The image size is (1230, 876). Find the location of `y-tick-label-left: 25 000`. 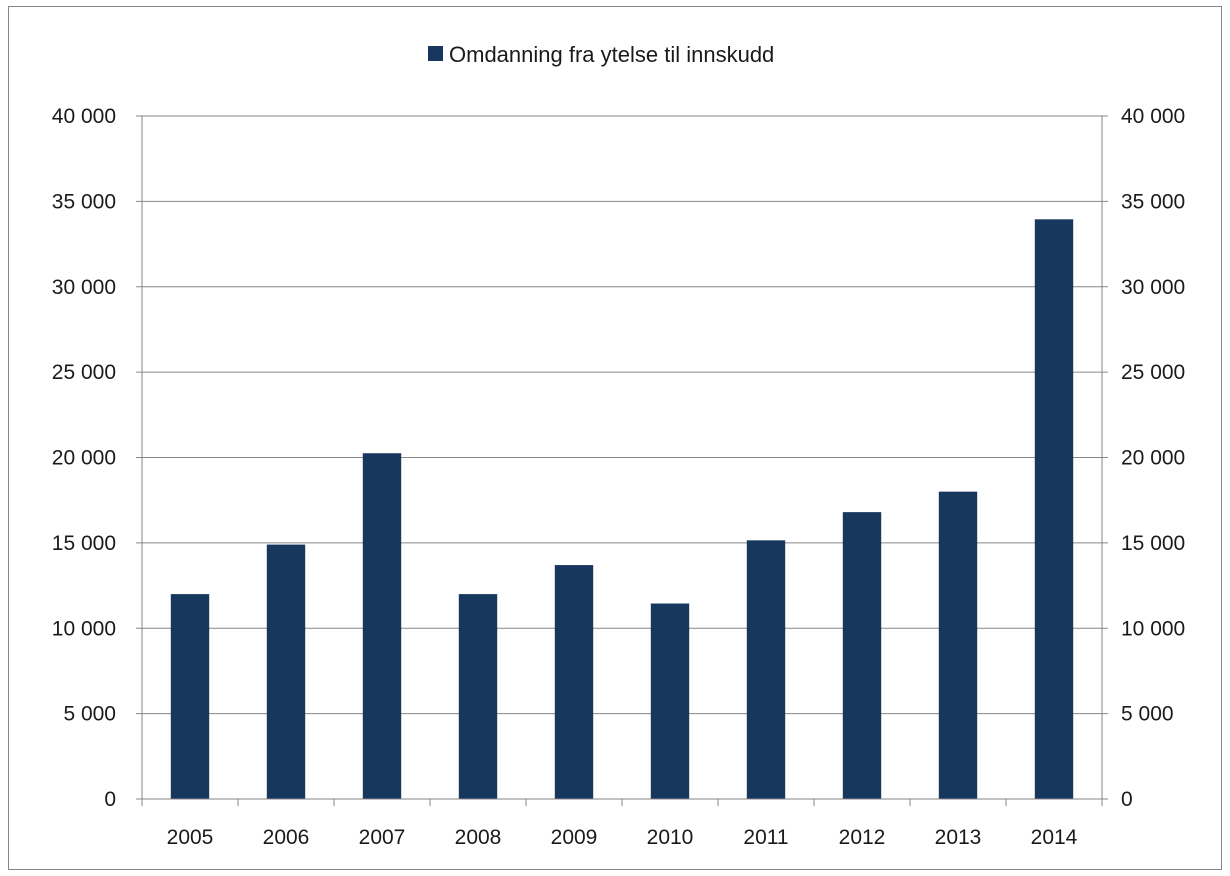

y-tick-label-left: 25 000 is located at coordinates (84, 372).